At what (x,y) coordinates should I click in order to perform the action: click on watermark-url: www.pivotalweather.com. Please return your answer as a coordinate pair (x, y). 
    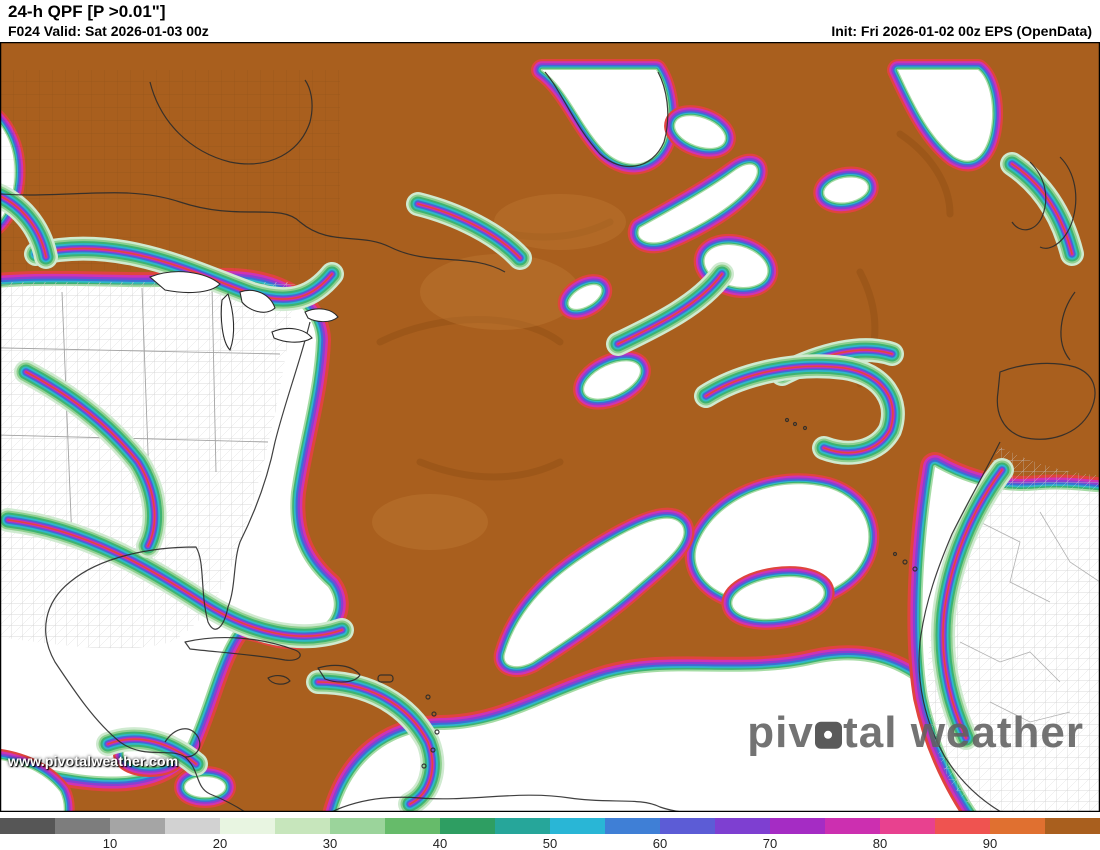
    Looking at the image, I should click on (93, 761).